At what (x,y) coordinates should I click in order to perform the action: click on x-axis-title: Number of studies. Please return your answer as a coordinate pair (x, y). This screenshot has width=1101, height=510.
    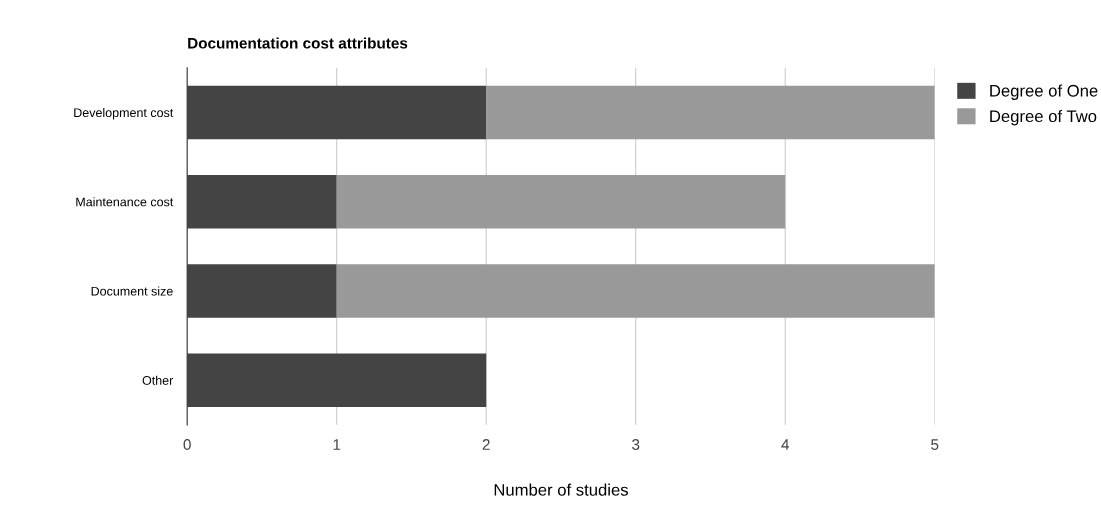
    Looking at the image, I should click on (561, 489).